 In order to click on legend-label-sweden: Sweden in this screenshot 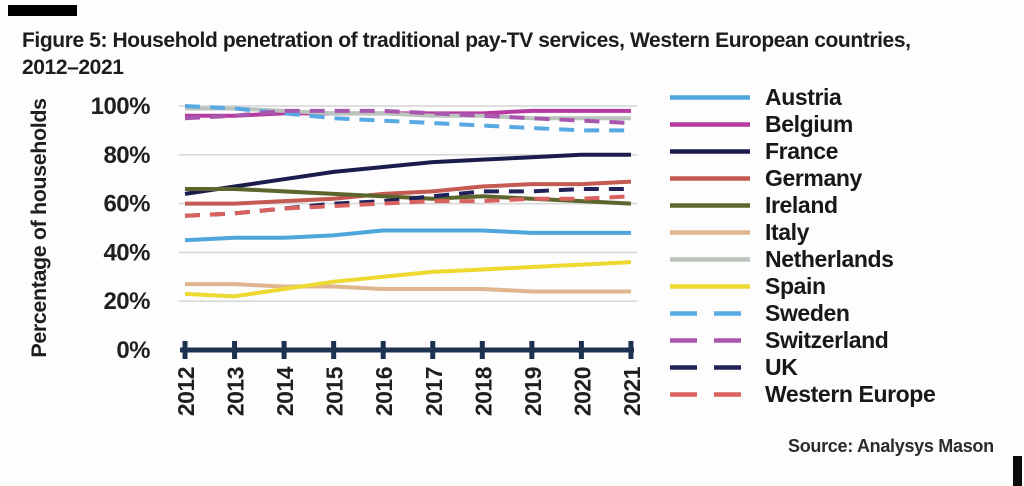, I will do `click(807, 313)`.